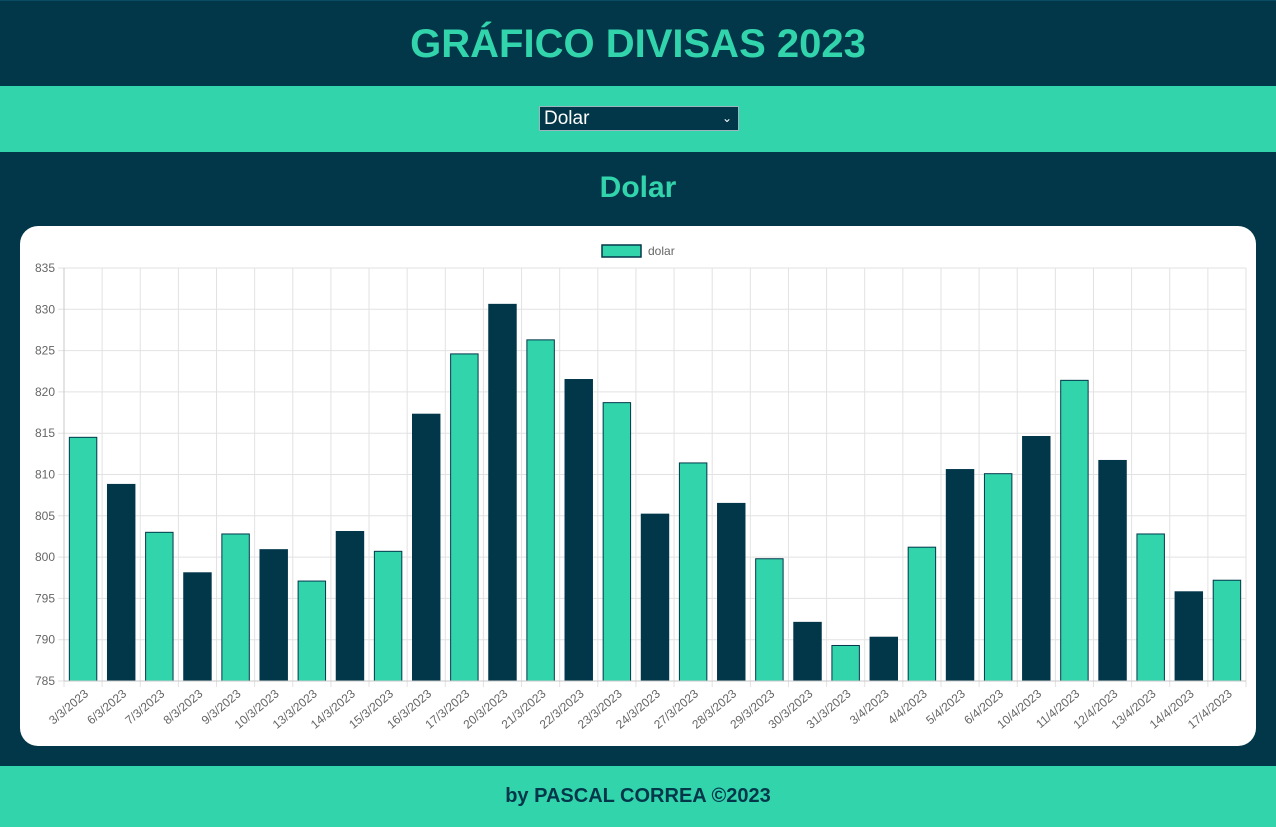  I want to click on page-header: GRÁFICO DIVISAS 2023, so click(638, 43).